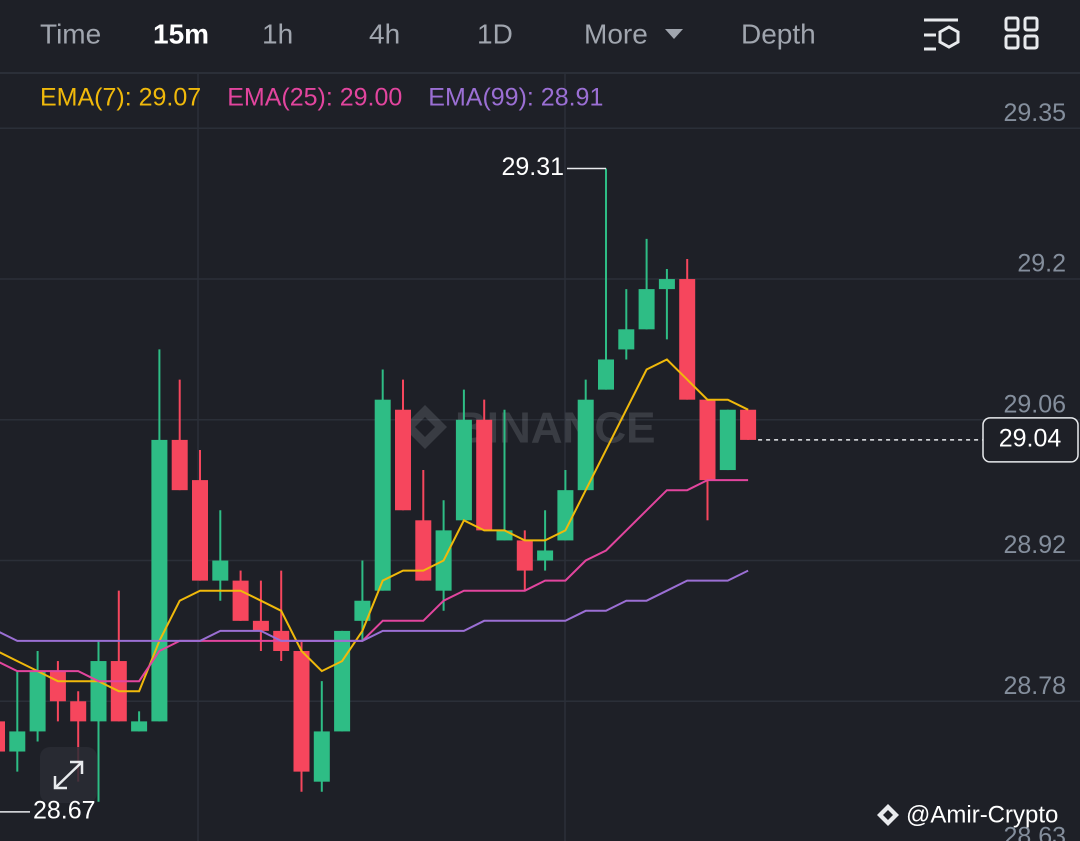 The width and height of the screenshot is (1080, 841). What do you see at coordinates (1034, 686) in the screenshot?
I see `y-tick-label: 28.78` at bounding box center [1034, 686].